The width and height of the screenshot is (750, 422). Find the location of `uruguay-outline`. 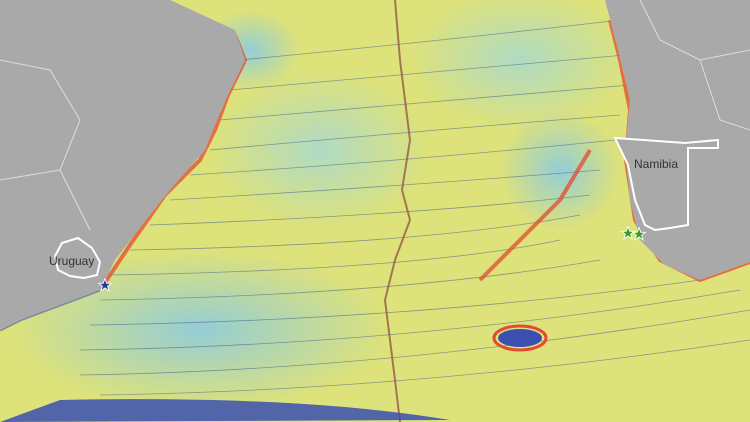

uruguay-outline is located at coordinates (77, 258).